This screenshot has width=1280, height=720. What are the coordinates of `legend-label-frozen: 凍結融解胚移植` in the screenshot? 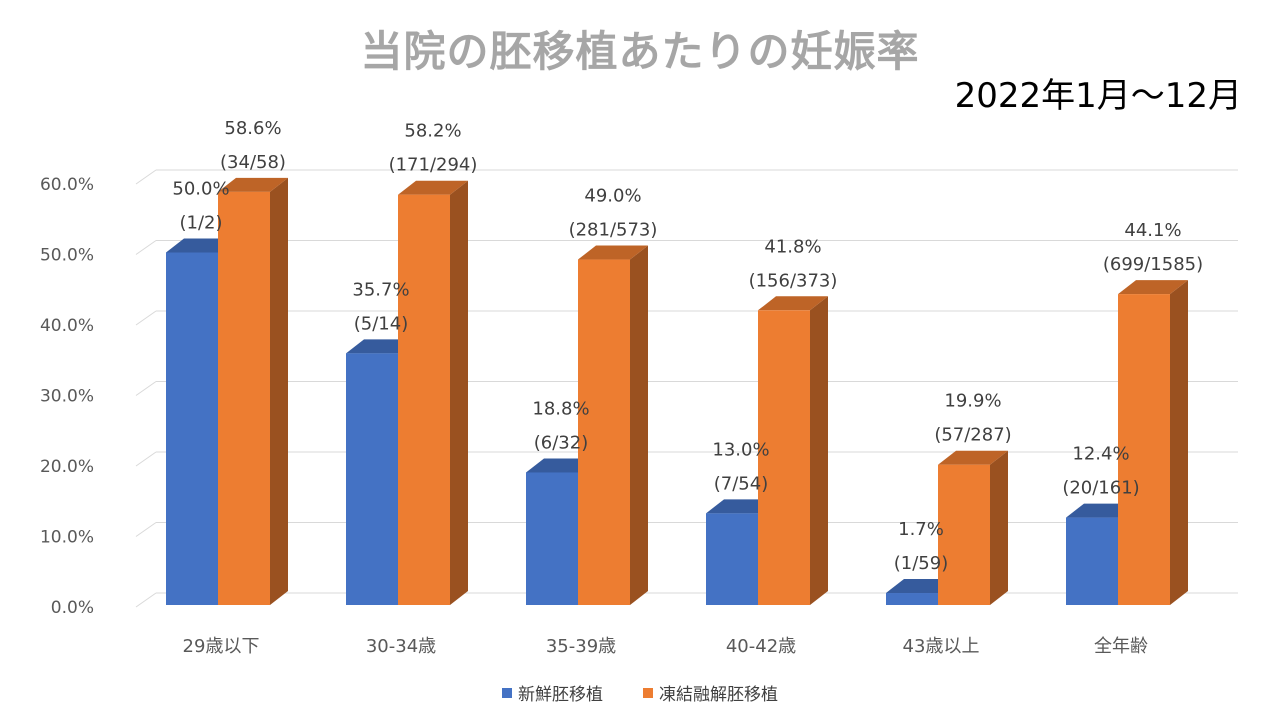 It's located at (718, 695).